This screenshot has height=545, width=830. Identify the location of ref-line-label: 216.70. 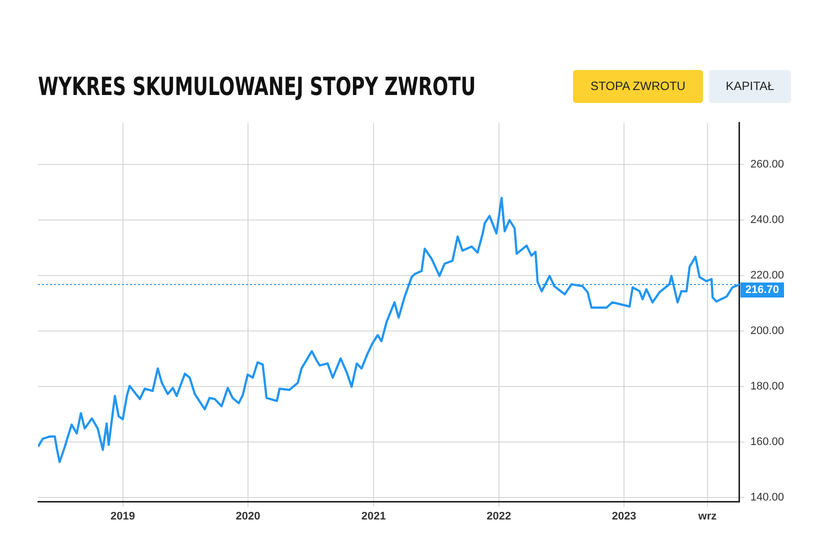
(762, 290).